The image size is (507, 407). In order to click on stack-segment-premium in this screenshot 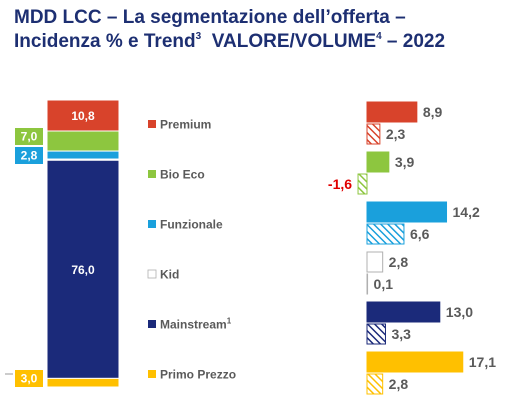, I will do `click(83, 115)`.